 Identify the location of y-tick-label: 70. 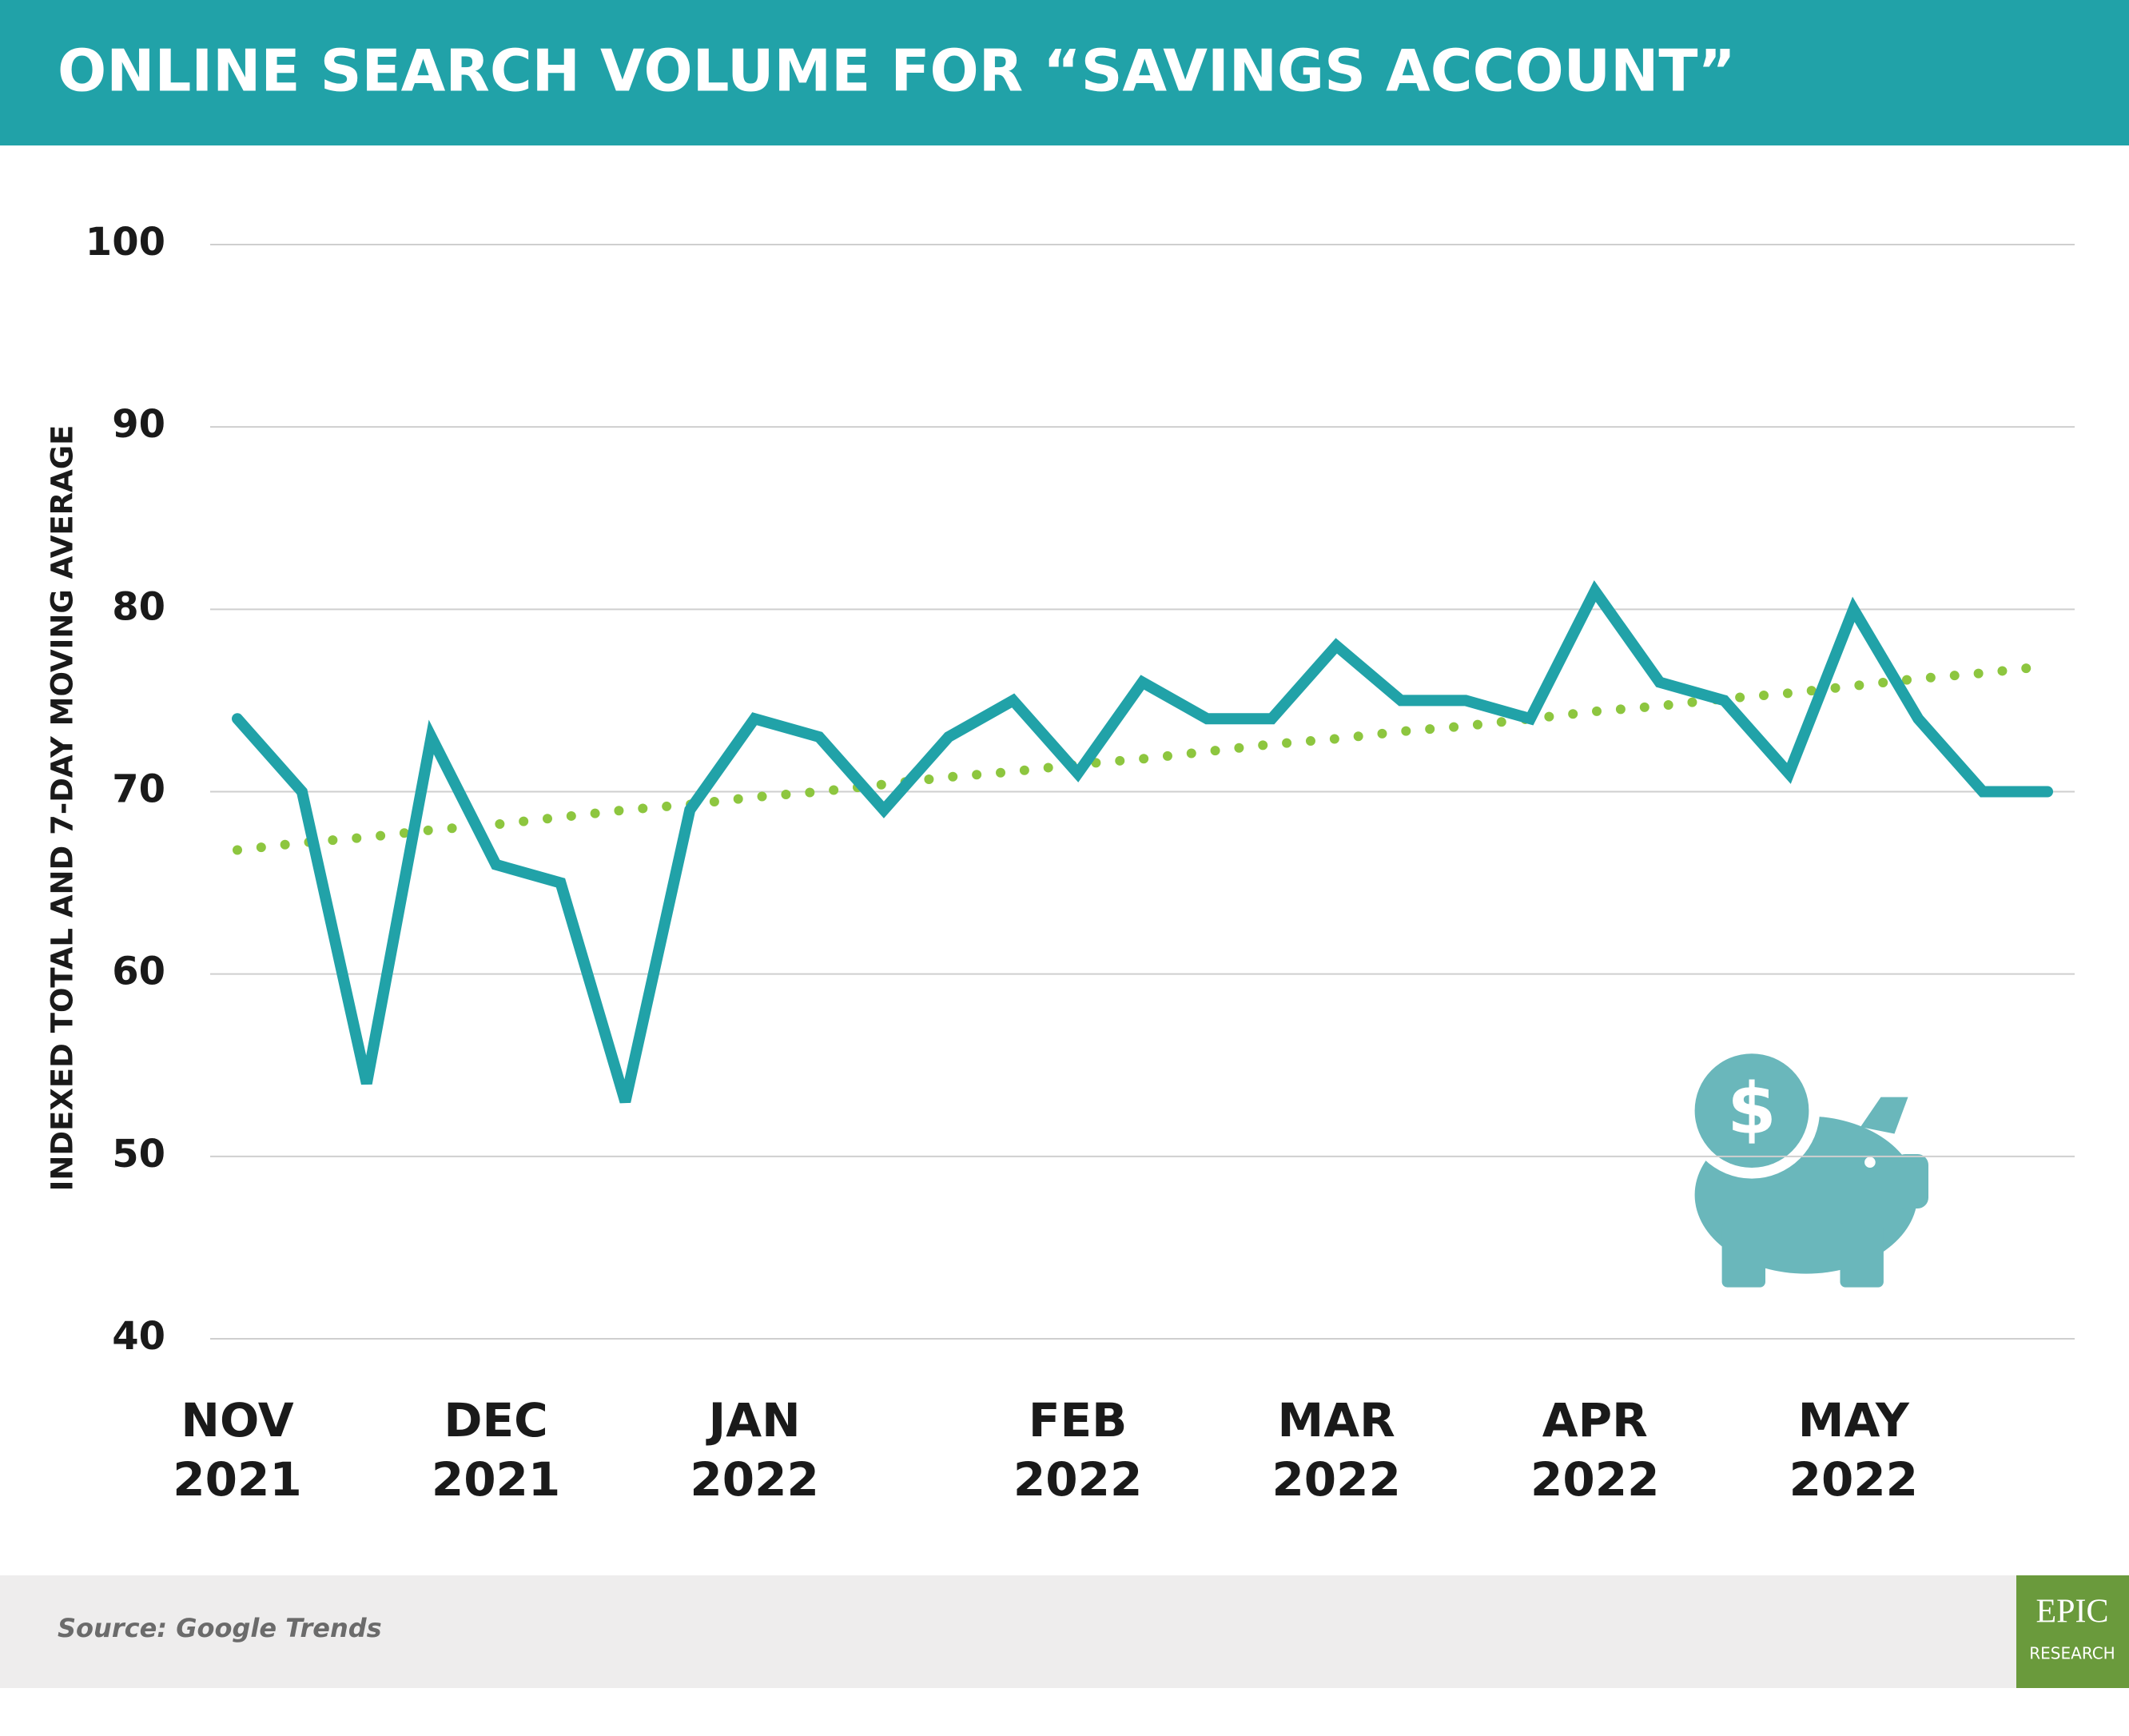
(138, 789).